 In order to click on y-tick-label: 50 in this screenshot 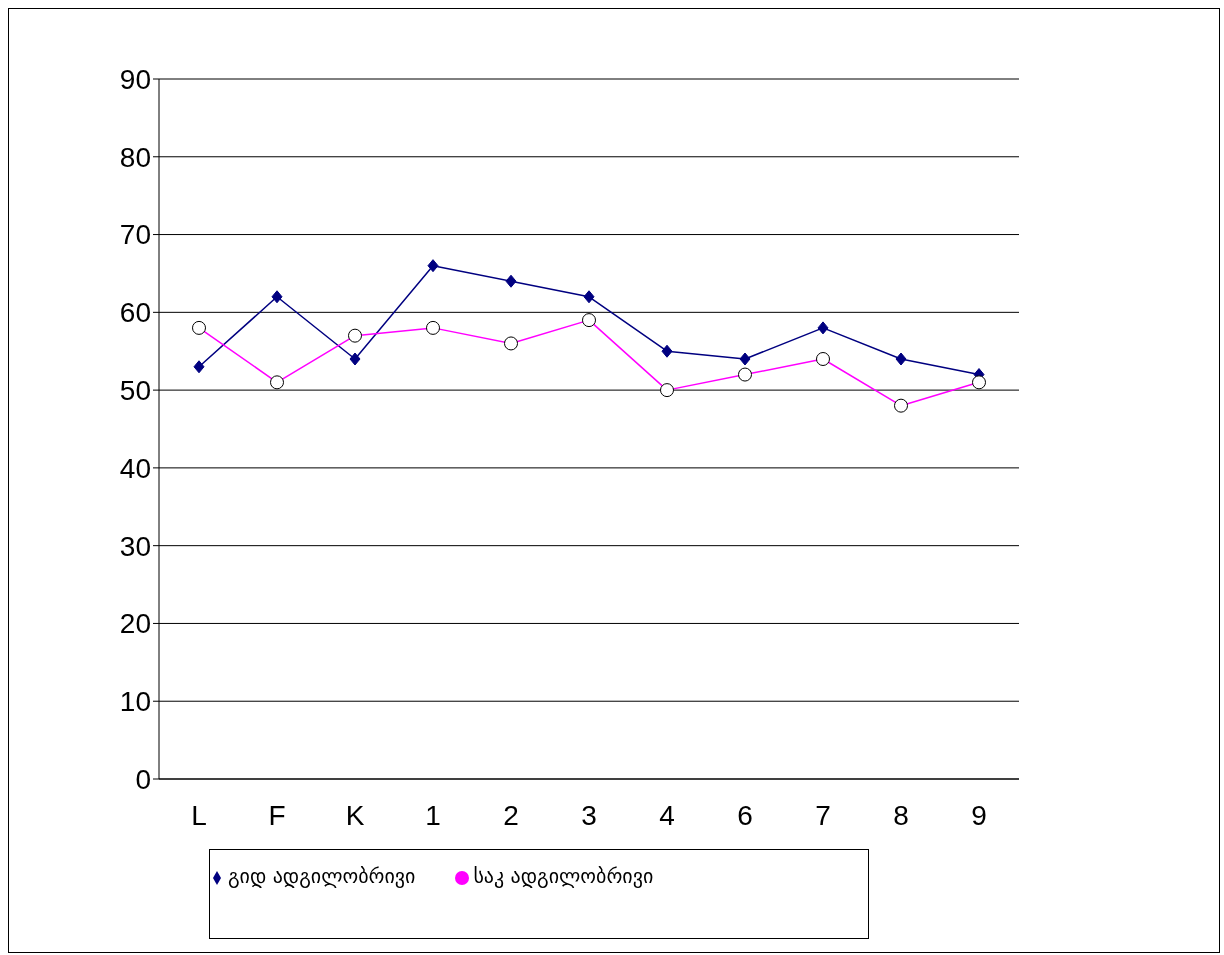, I will do `click(135, 391)`.